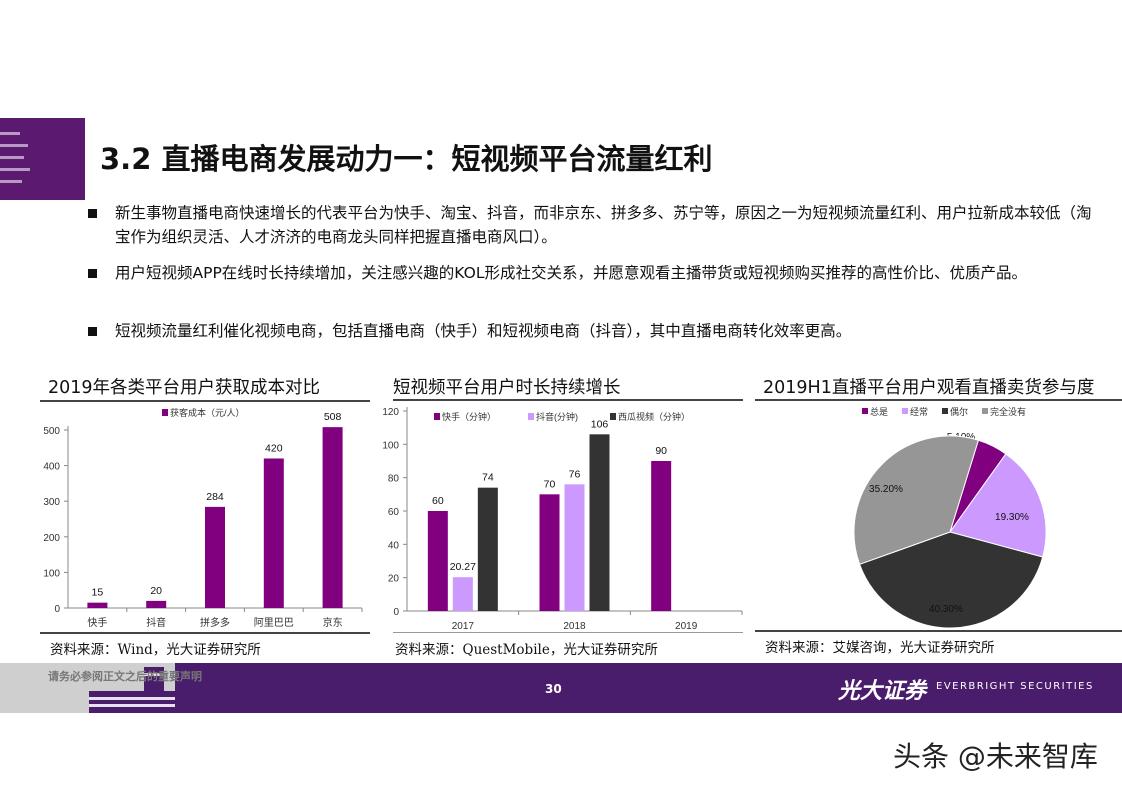 Image resolution: width=1122 pixels, height=793 pixels. Describe the element at coordinates (929, 388) in the screenshot. I see `chart3-title: 2019H1直播平台用户观看直播卖货参与度` at that location.